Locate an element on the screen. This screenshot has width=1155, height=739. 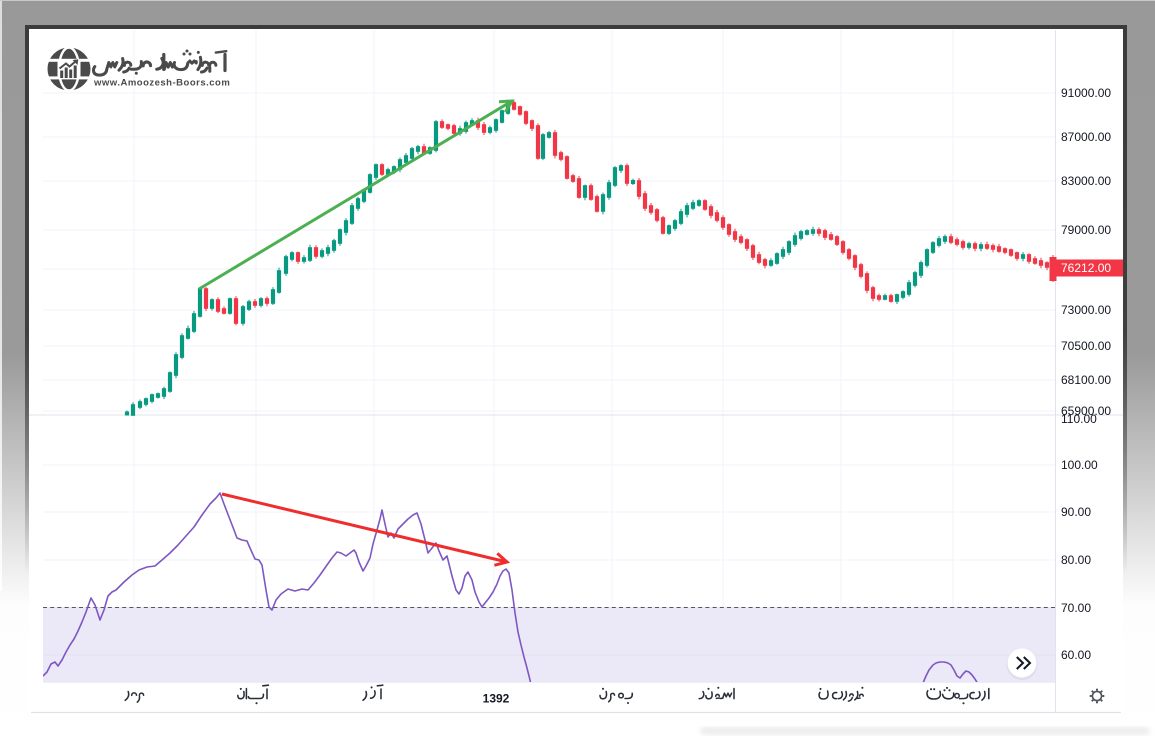
svg-text: 73000.00 is located at coordinates (1086, 310).